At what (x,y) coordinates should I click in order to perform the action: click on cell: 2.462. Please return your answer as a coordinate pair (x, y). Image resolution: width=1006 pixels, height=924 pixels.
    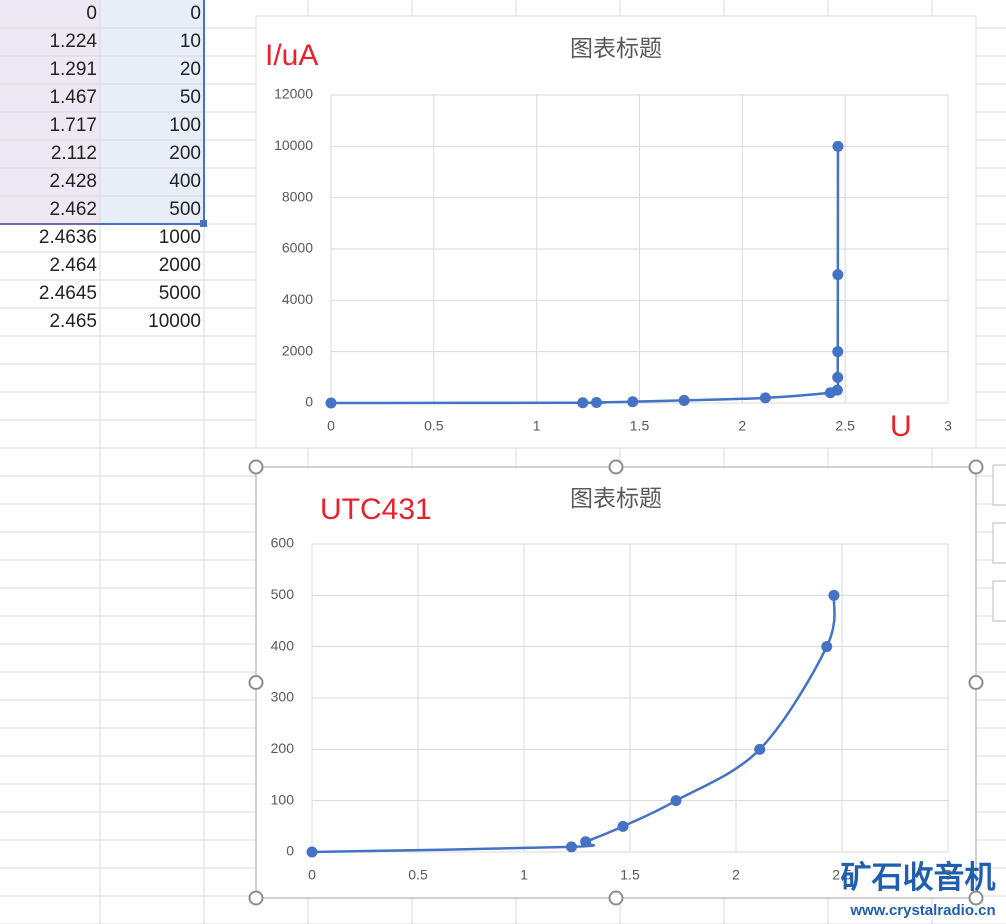
    Looking at the image, I should click on (73, 209).